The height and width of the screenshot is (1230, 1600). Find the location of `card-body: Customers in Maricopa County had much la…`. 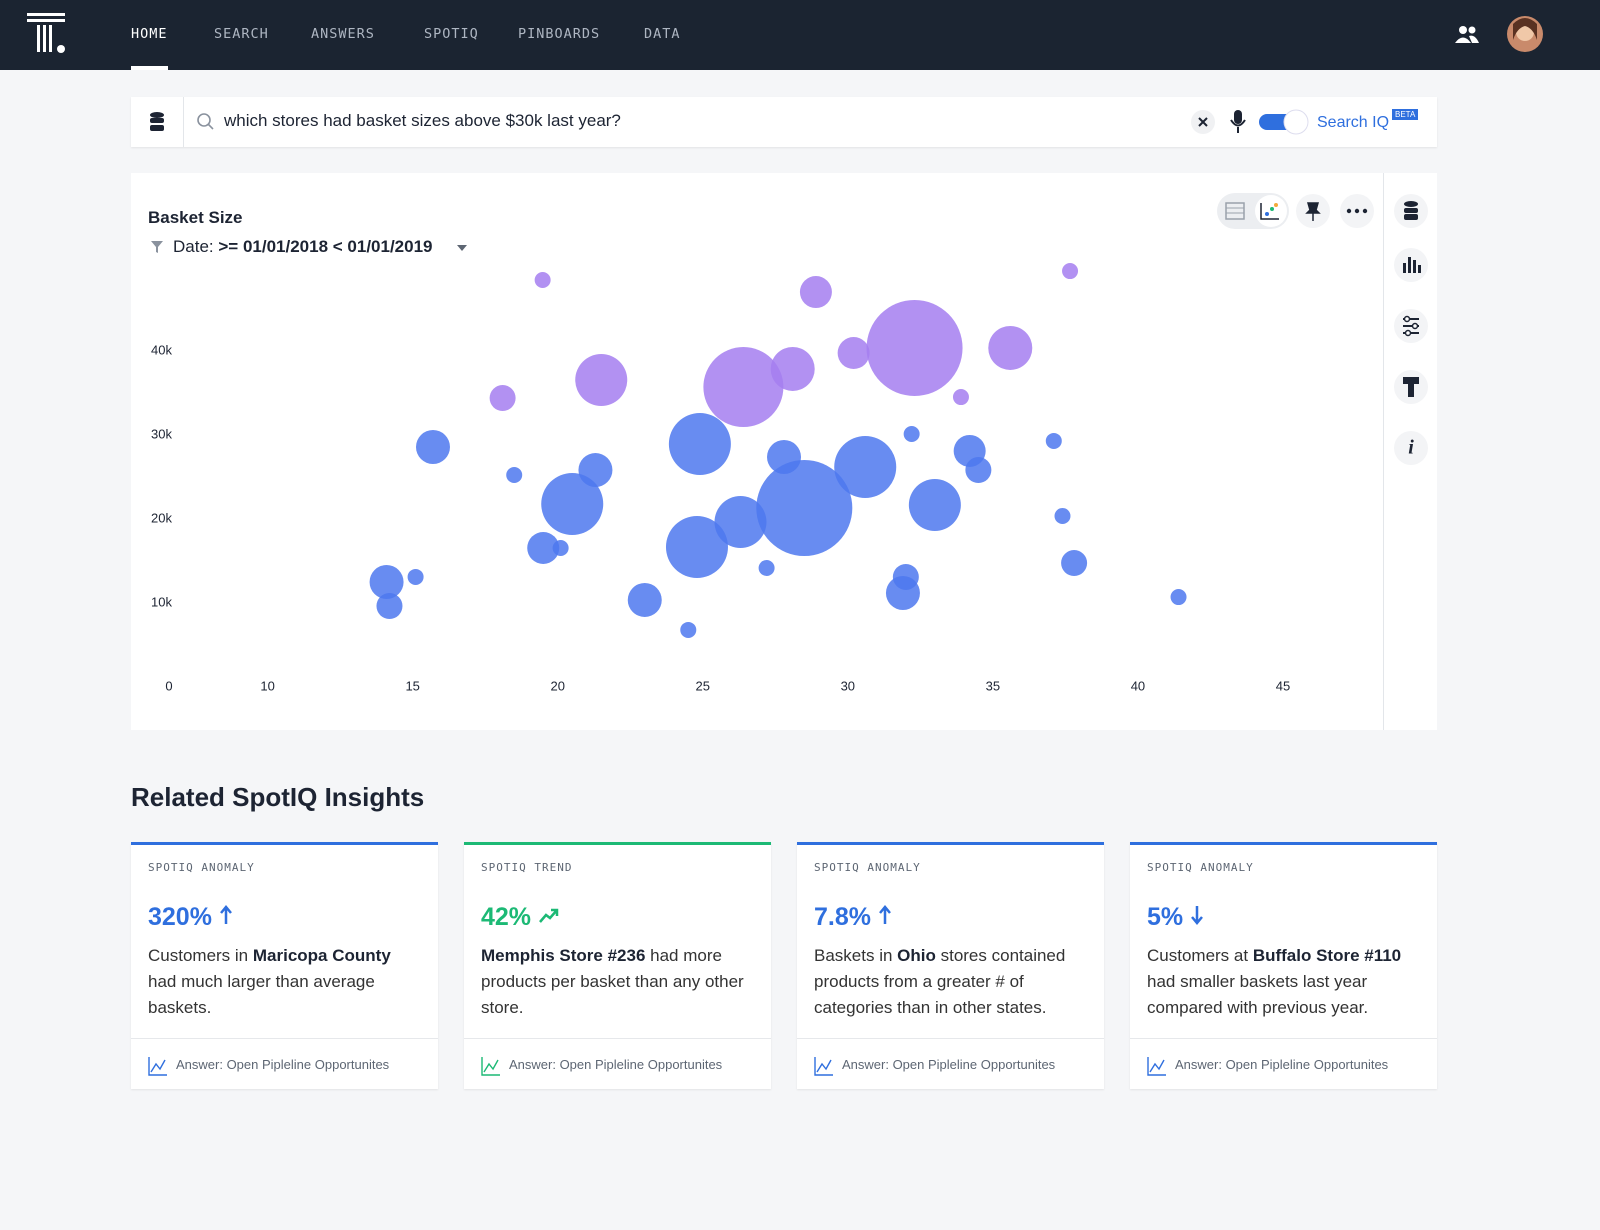

card-body: Customers in Maricopa County had much la… is located at coordinates (285, 982).